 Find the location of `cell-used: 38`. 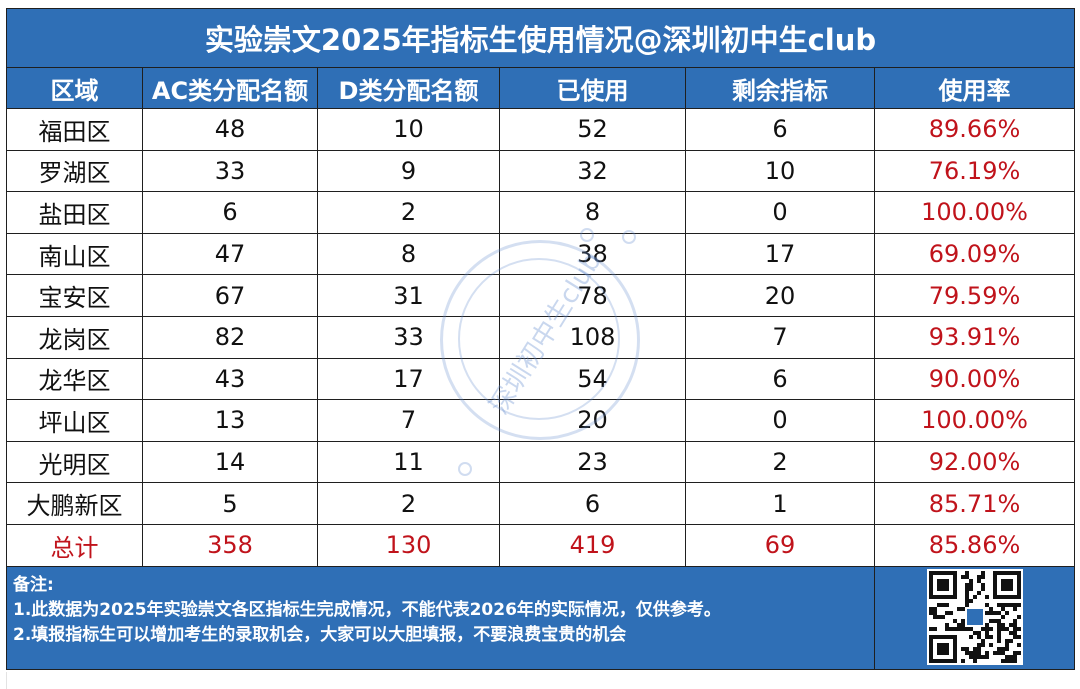

cell-used: 38 is located at coordinates (592, 254).